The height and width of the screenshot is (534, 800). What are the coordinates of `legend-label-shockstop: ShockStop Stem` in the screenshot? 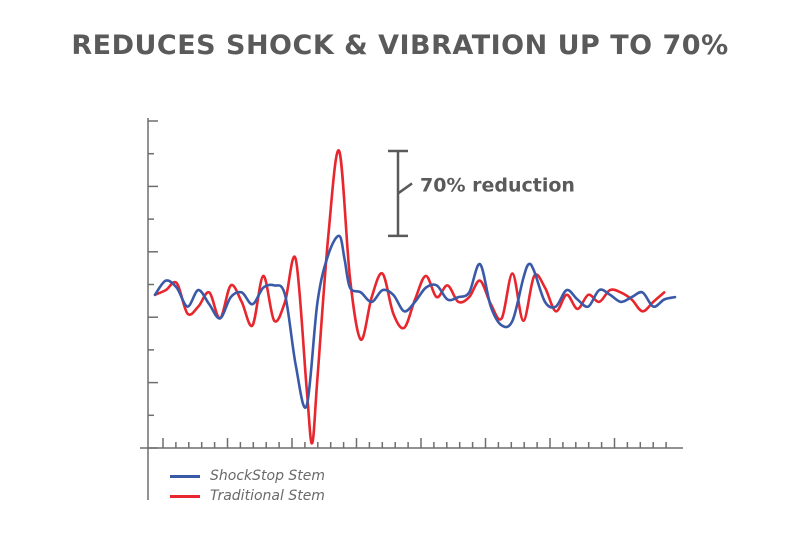 It's located at (268, 476).